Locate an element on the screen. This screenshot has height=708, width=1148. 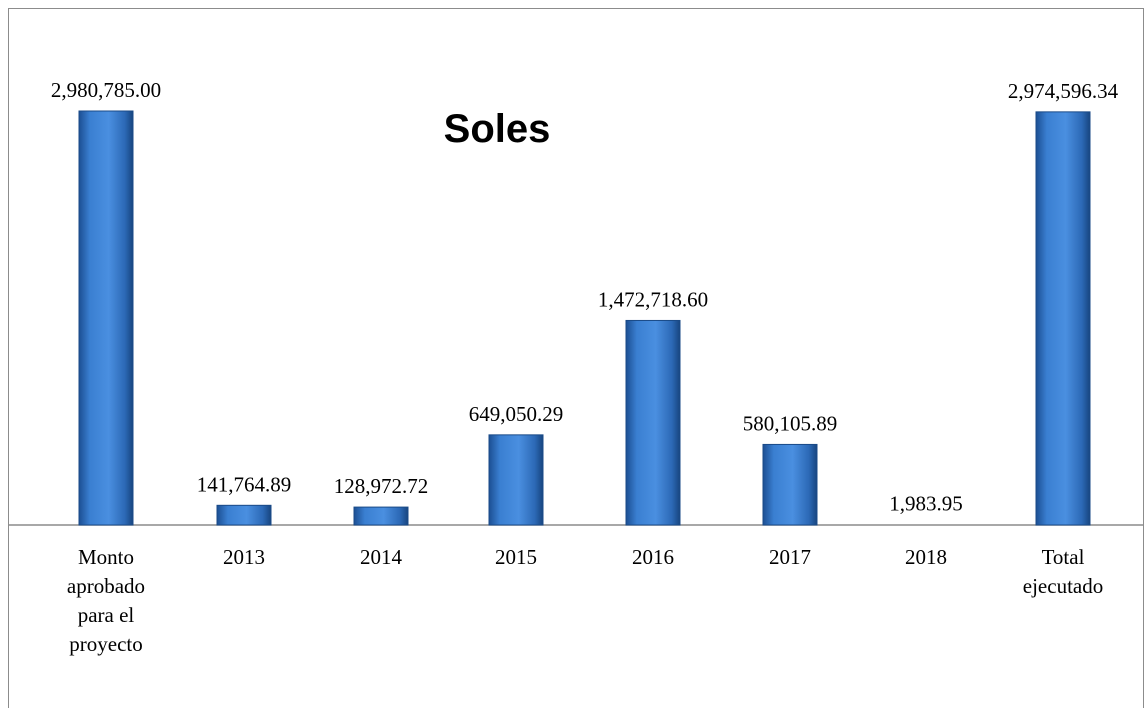
value-label-2: 128,972.72 is located at coordinates (381, 486).